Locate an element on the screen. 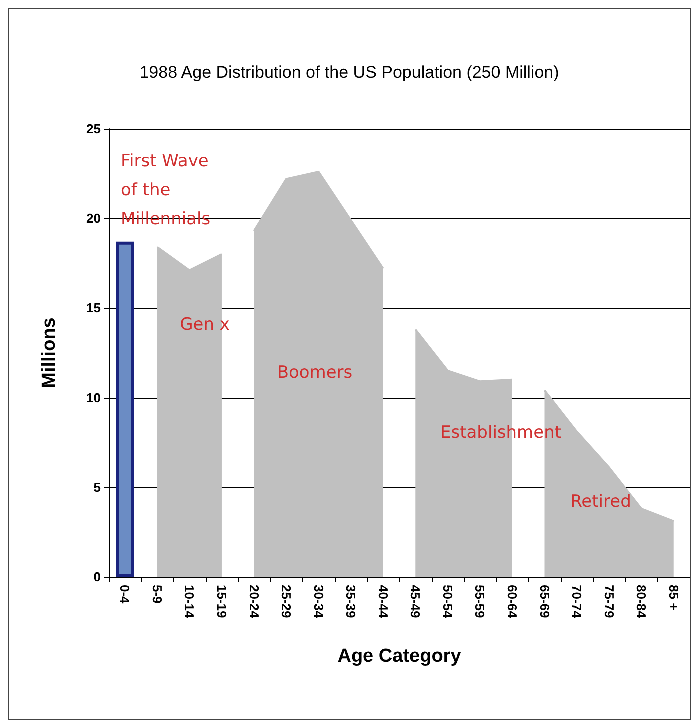  y-tick-label: 10 is located at coordinates (93, 398).